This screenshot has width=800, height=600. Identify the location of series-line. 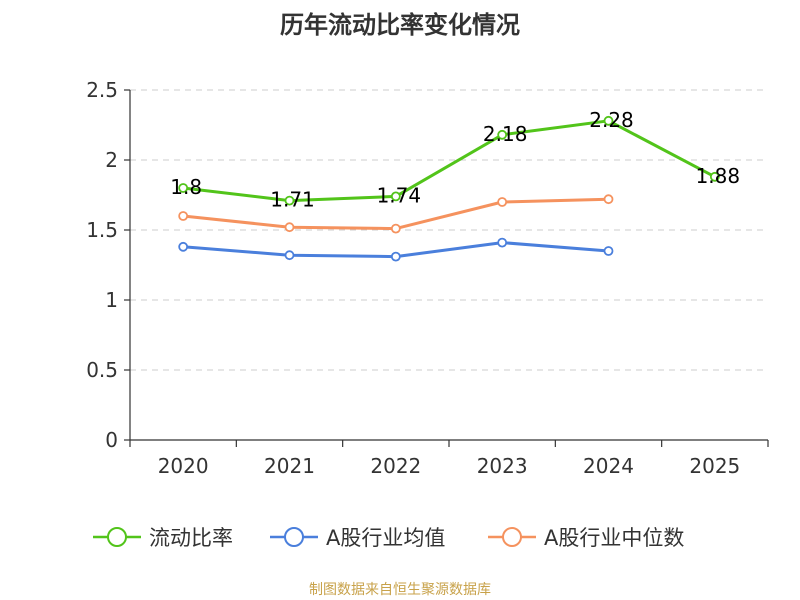
(449, 161).